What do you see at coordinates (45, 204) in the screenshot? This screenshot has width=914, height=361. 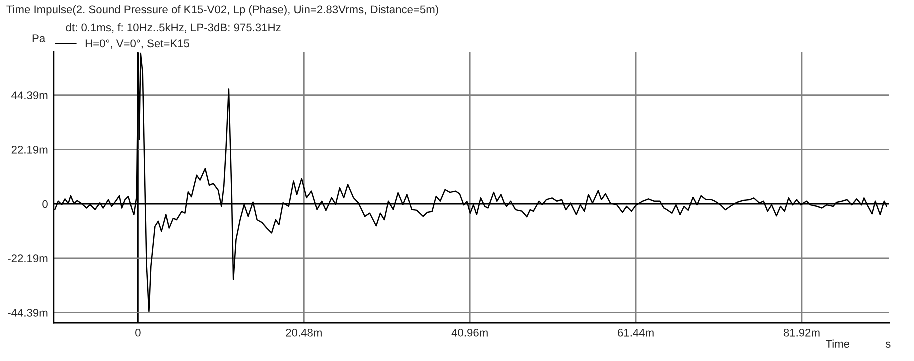 I see `y-tick-label: 0` at bounding box center [45, 204].